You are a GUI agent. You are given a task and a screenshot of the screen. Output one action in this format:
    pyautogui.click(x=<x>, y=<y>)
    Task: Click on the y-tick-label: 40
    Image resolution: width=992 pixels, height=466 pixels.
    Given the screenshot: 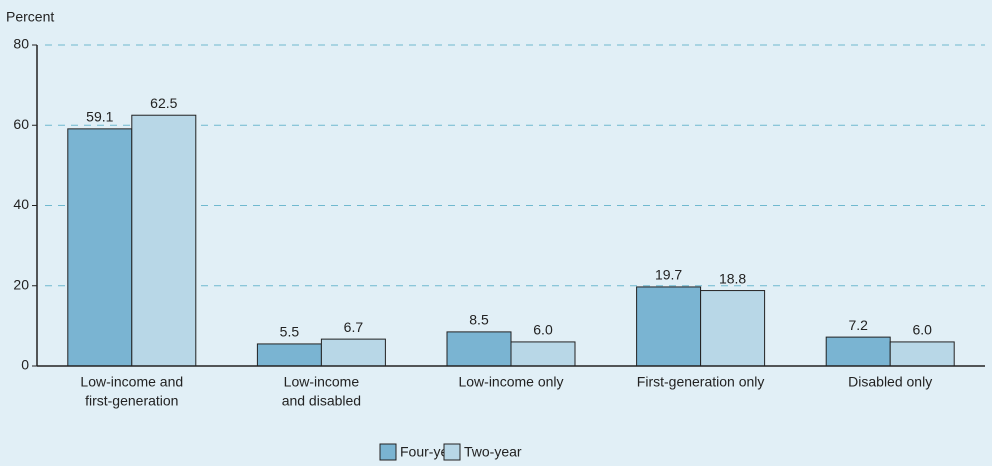 What is the action you would take?
    pyautogui.click(x=21, y=204)
    